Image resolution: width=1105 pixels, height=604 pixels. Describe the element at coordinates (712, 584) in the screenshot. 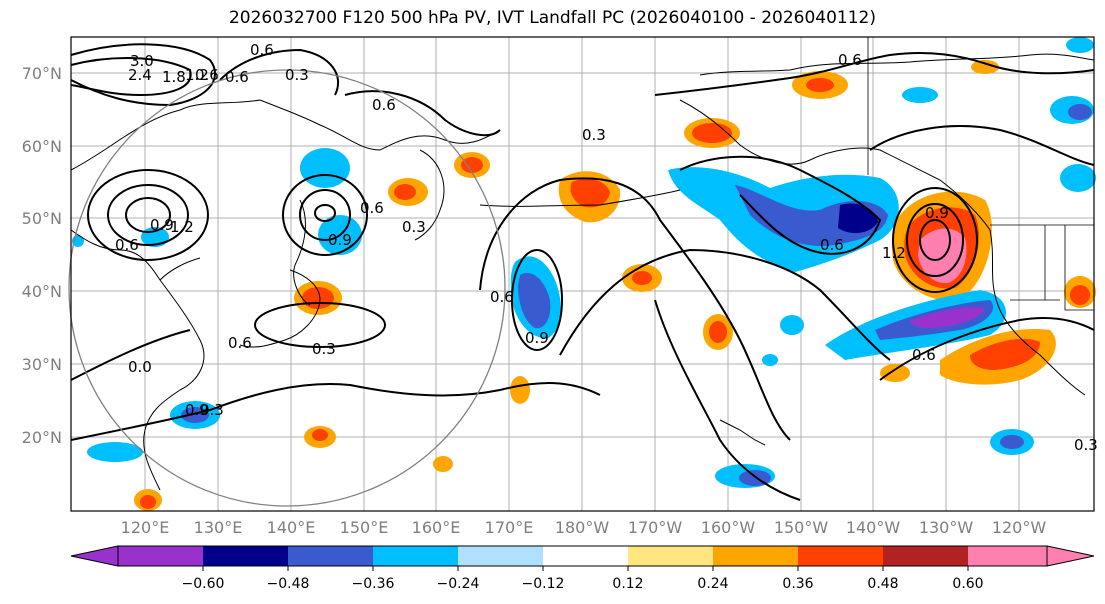

I see `colorbar-tick-label: 0.24` at that location.